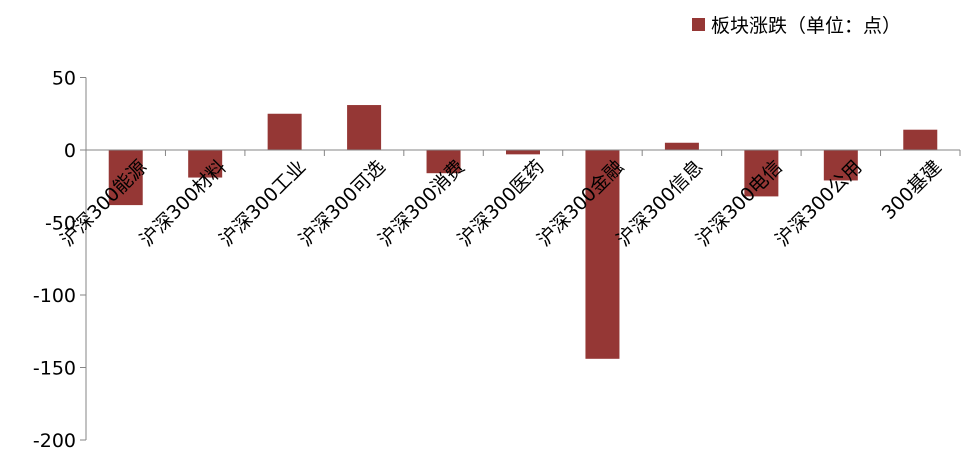  I want to click on y-tick-label: 0, so click(70, 151).